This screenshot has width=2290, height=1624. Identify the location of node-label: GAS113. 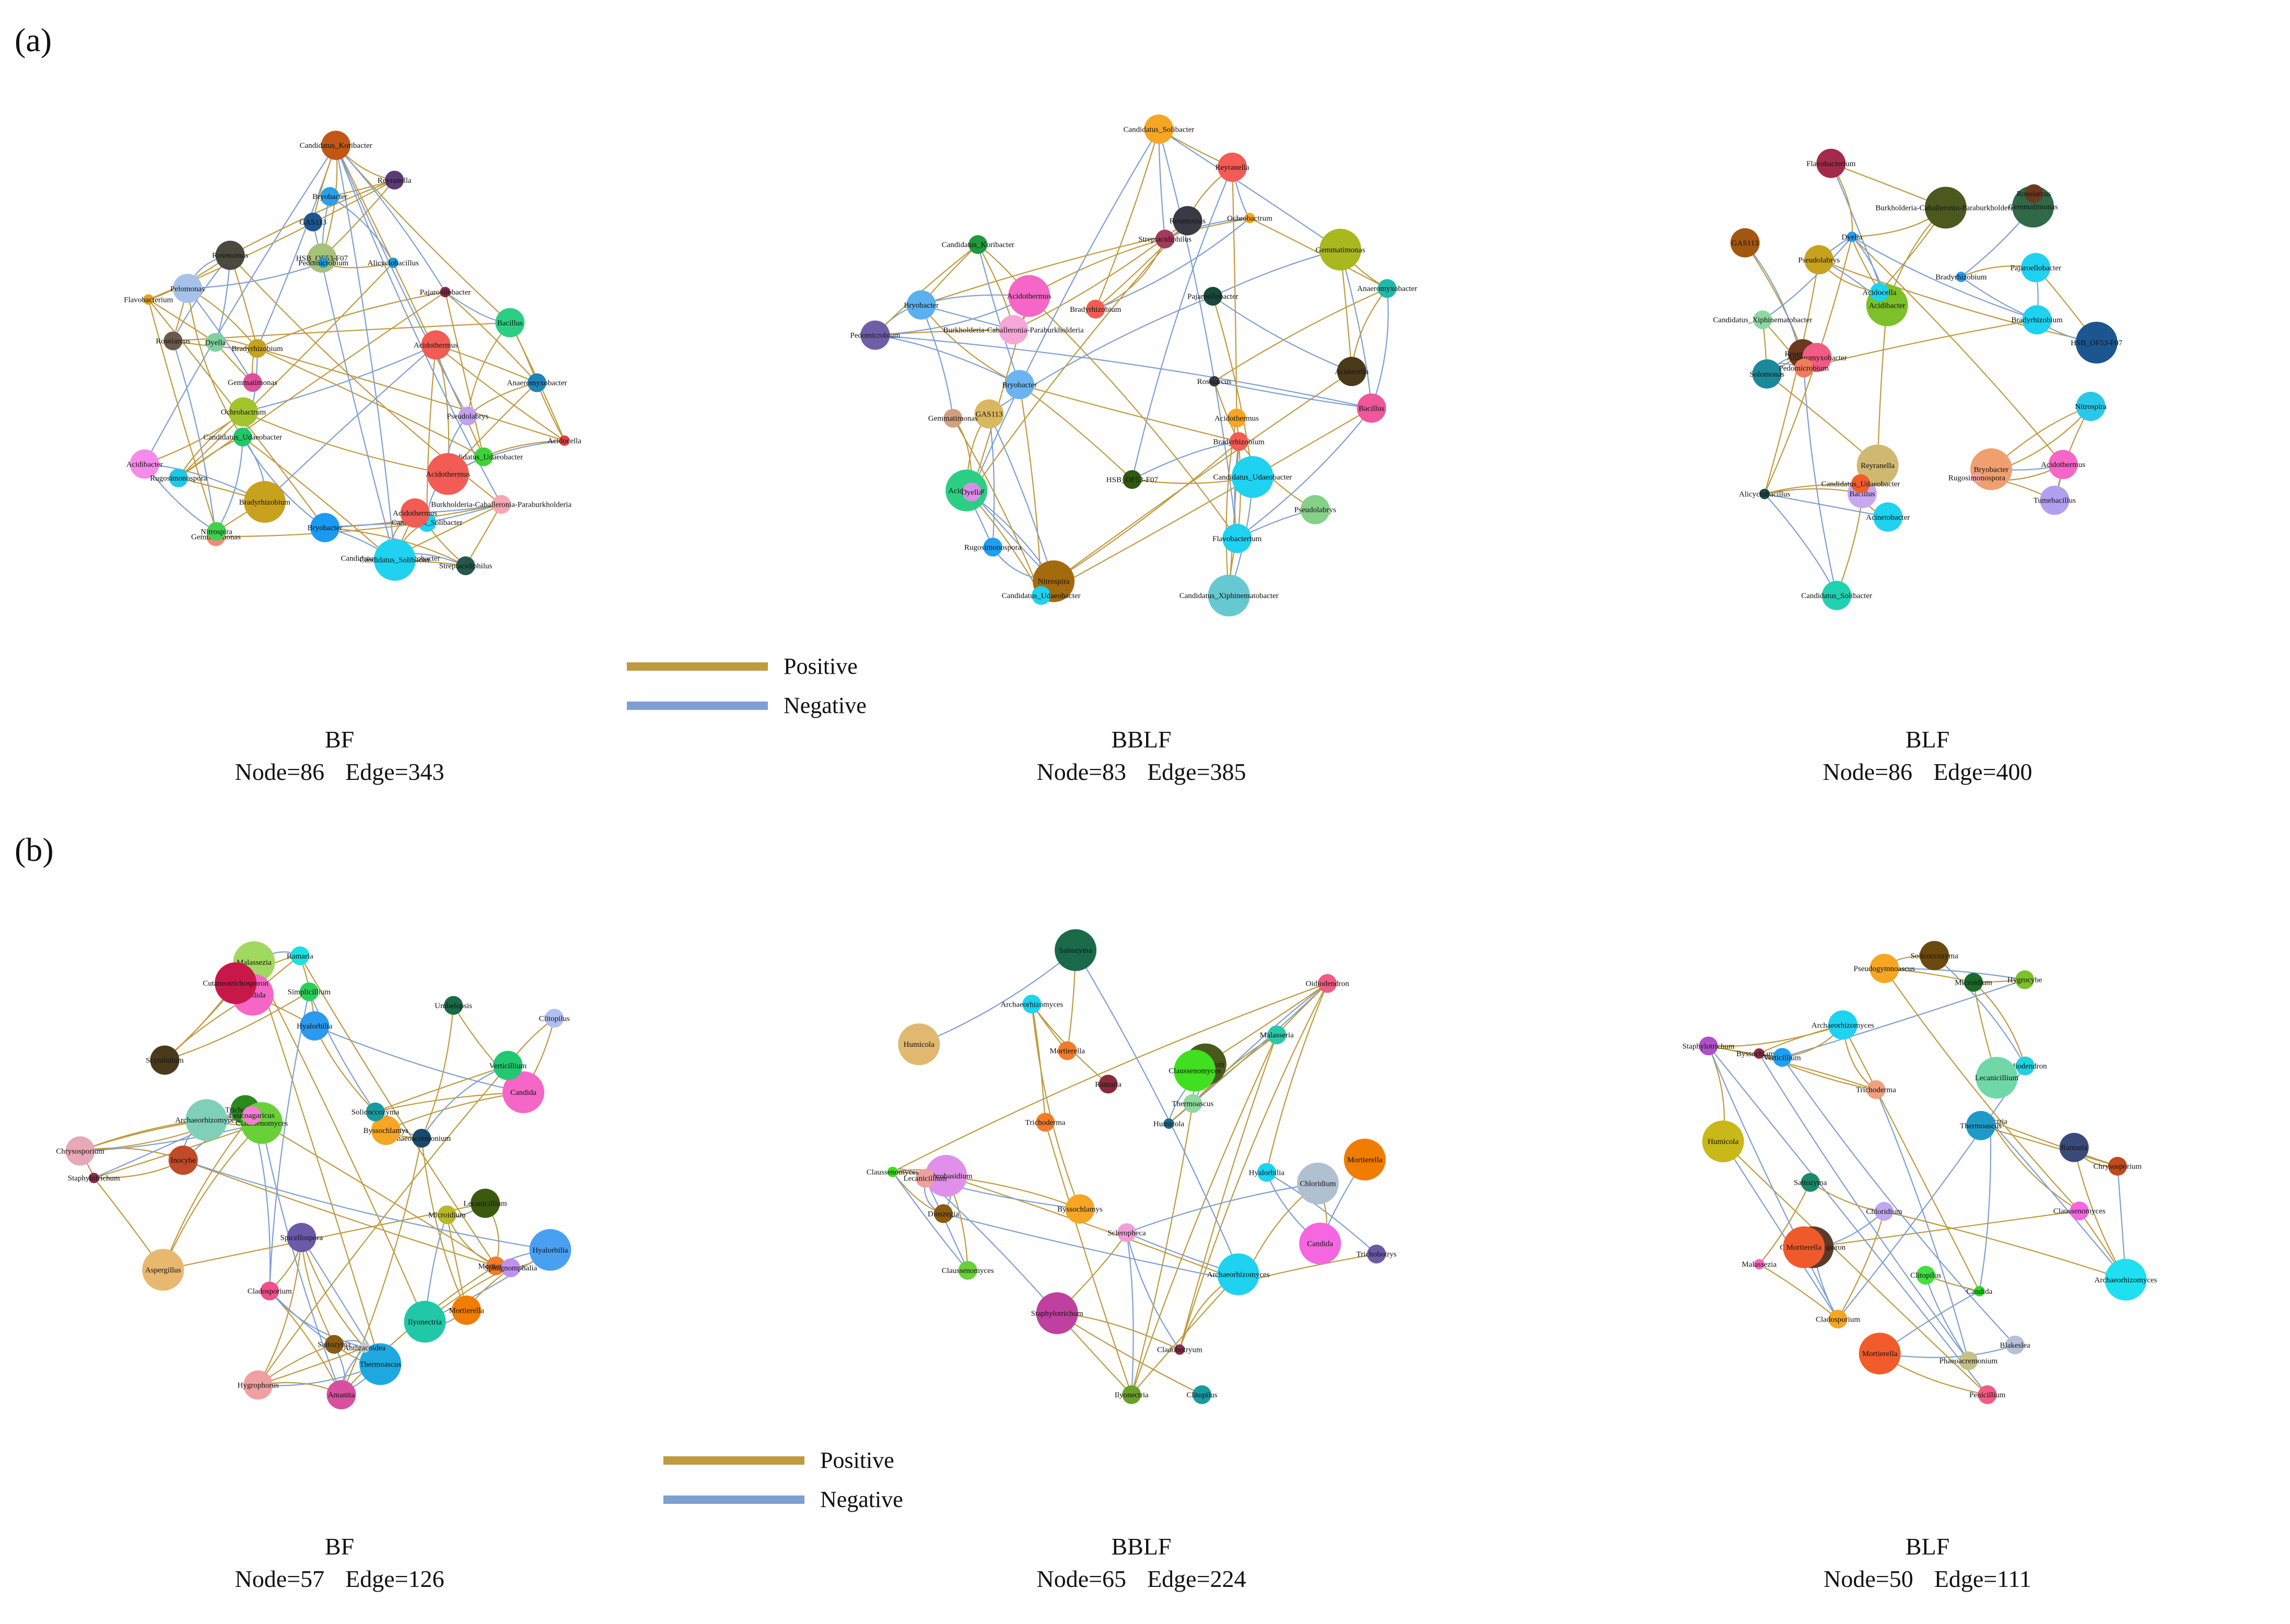
(1745, 243).